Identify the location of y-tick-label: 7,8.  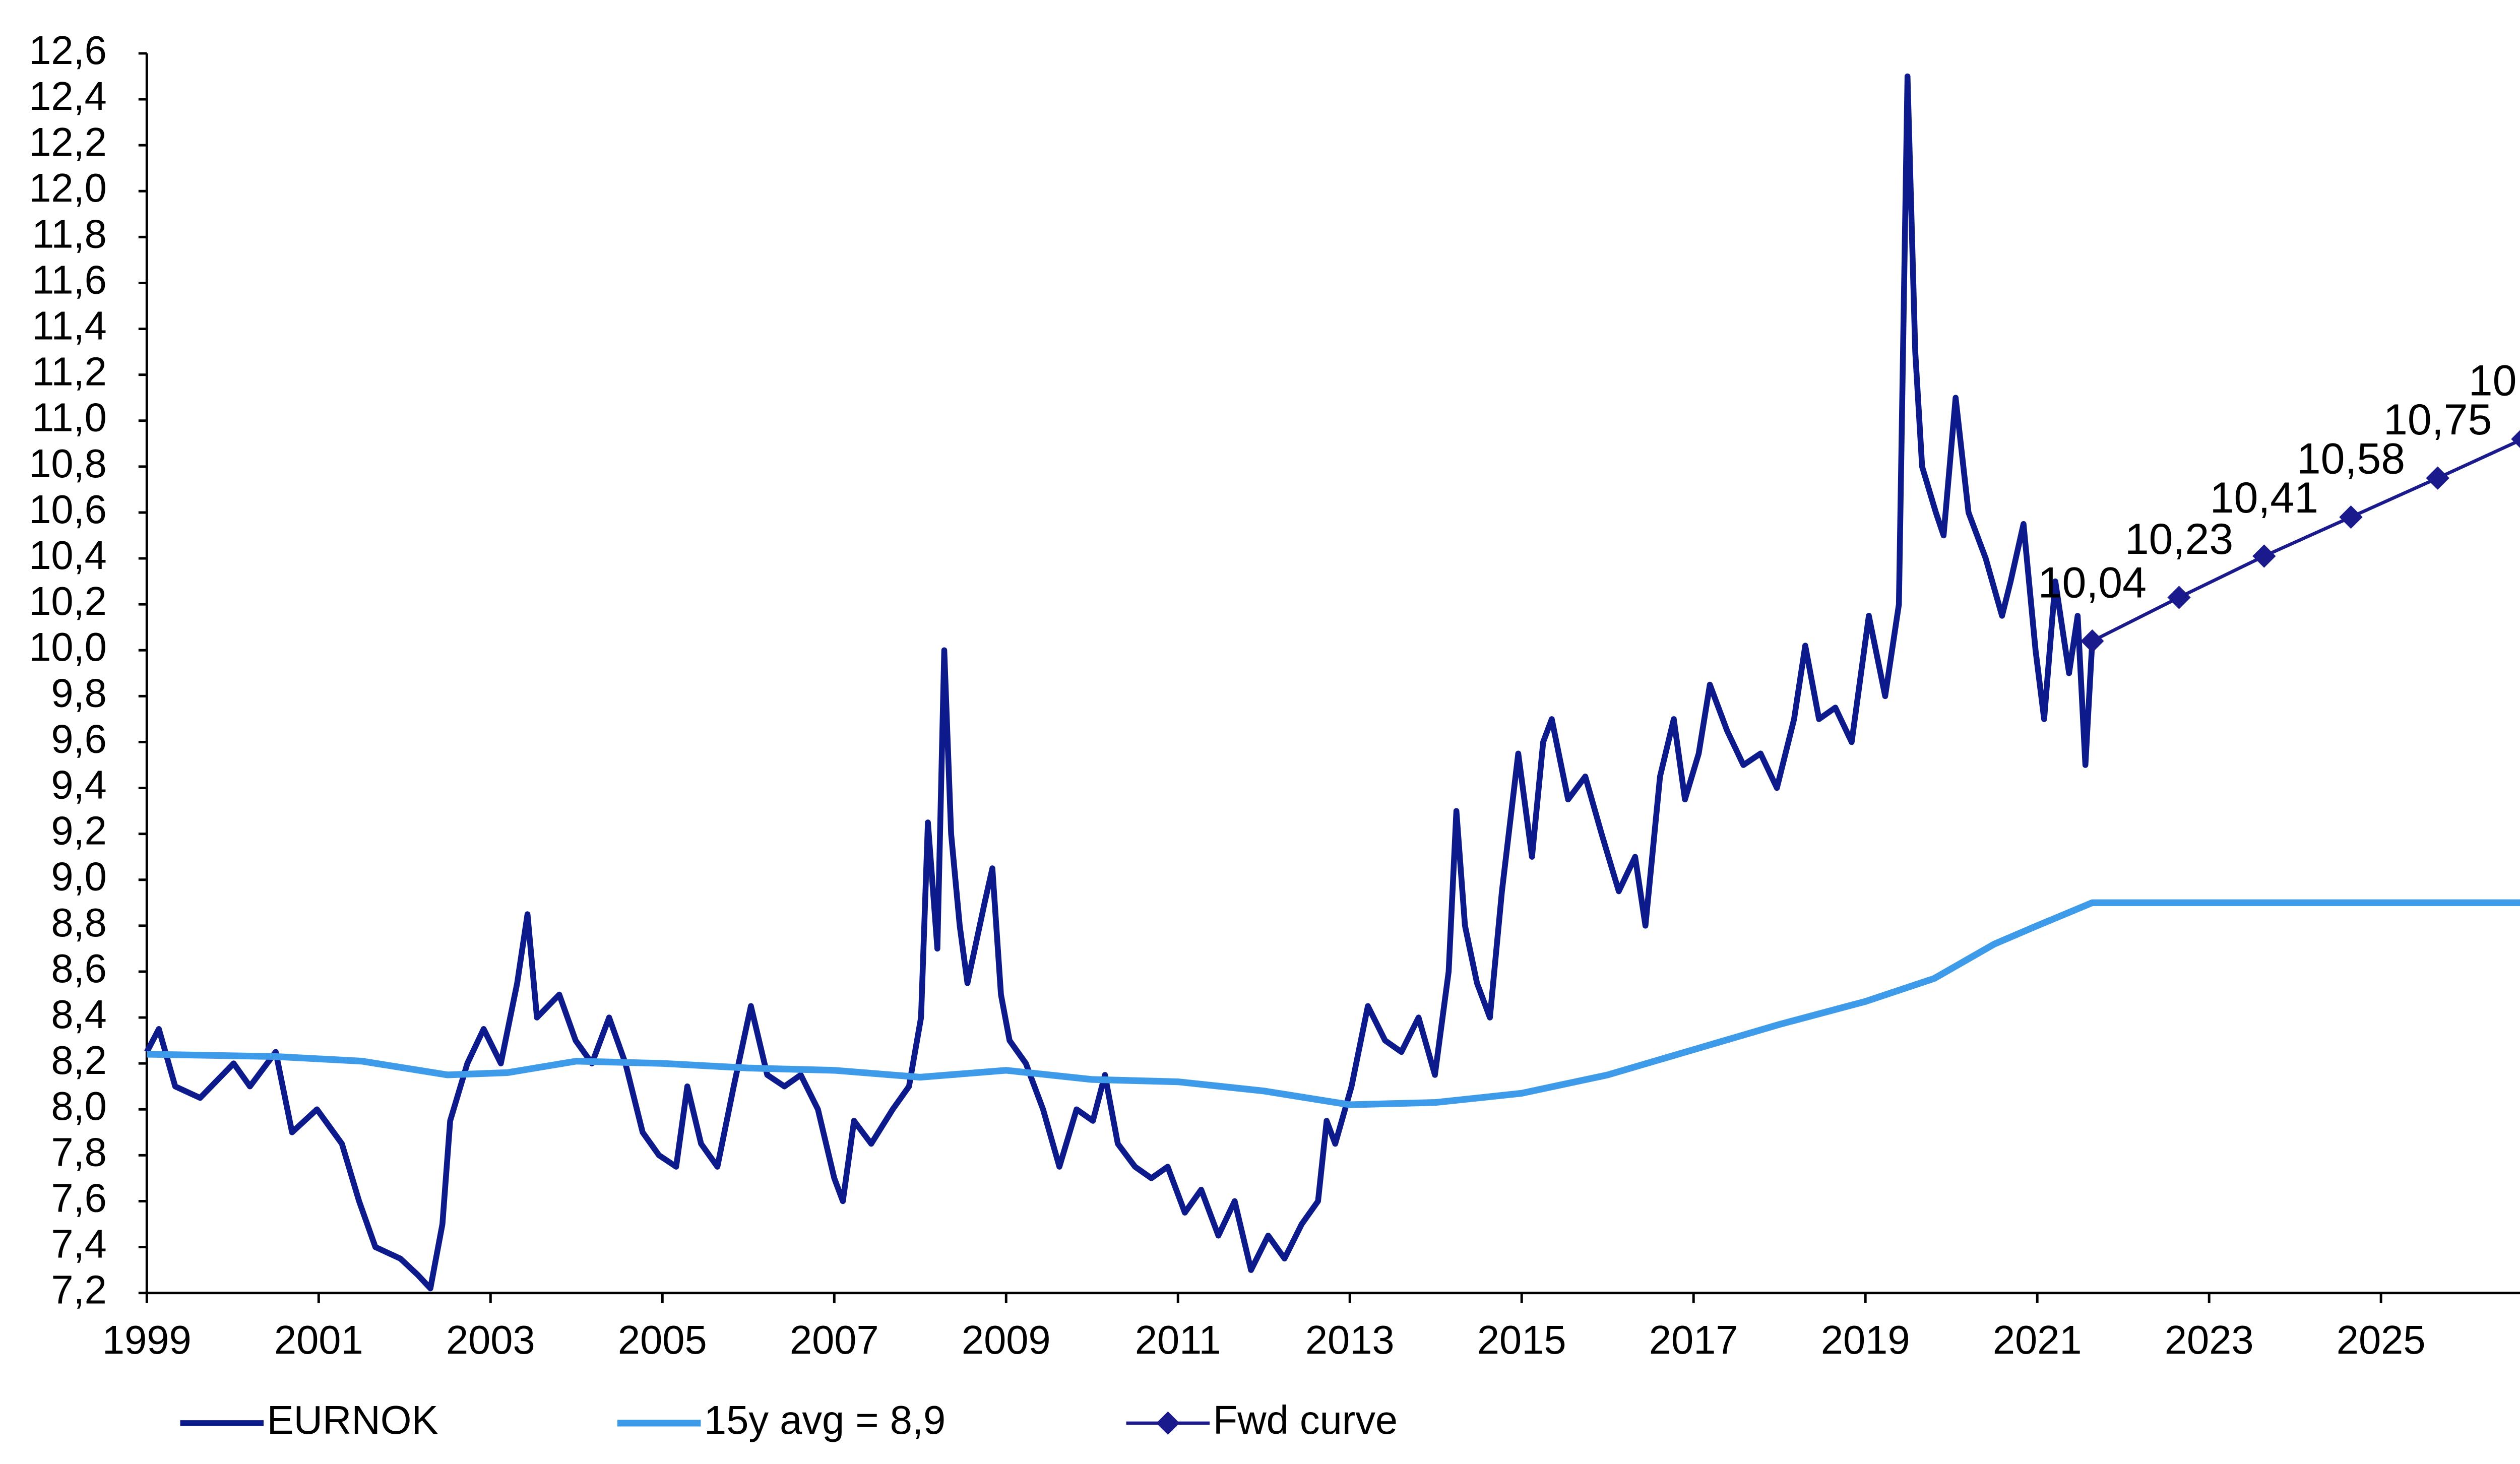
(78, 1151).